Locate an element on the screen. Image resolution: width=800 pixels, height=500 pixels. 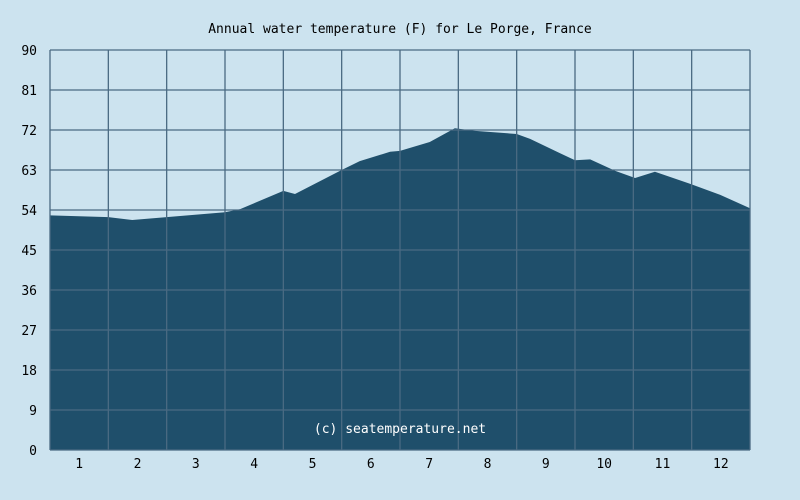
y-tick-label: 18 is located at coordinates (29, 371).